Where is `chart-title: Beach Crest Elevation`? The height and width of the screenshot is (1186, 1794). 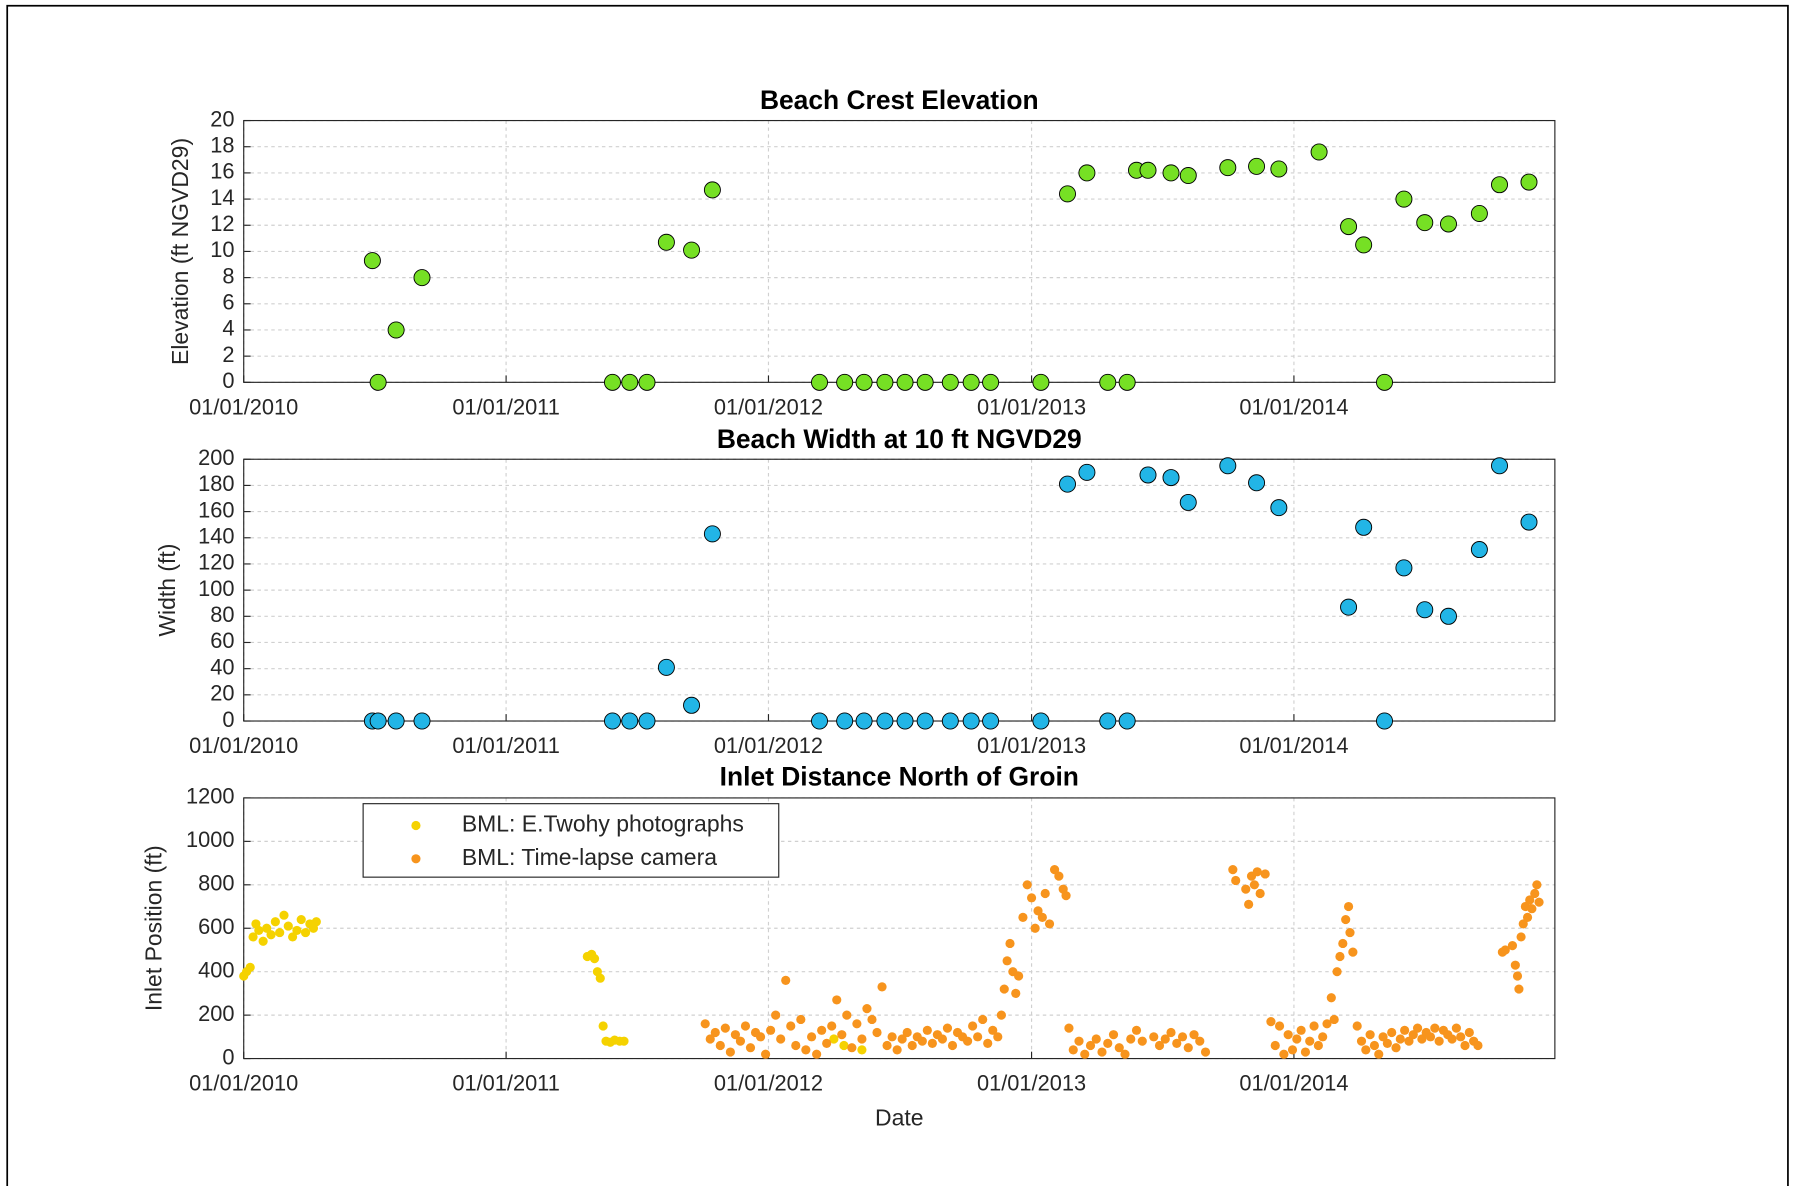
chart-title: Beach Crest Elevation is located at coordinates (899, 100).